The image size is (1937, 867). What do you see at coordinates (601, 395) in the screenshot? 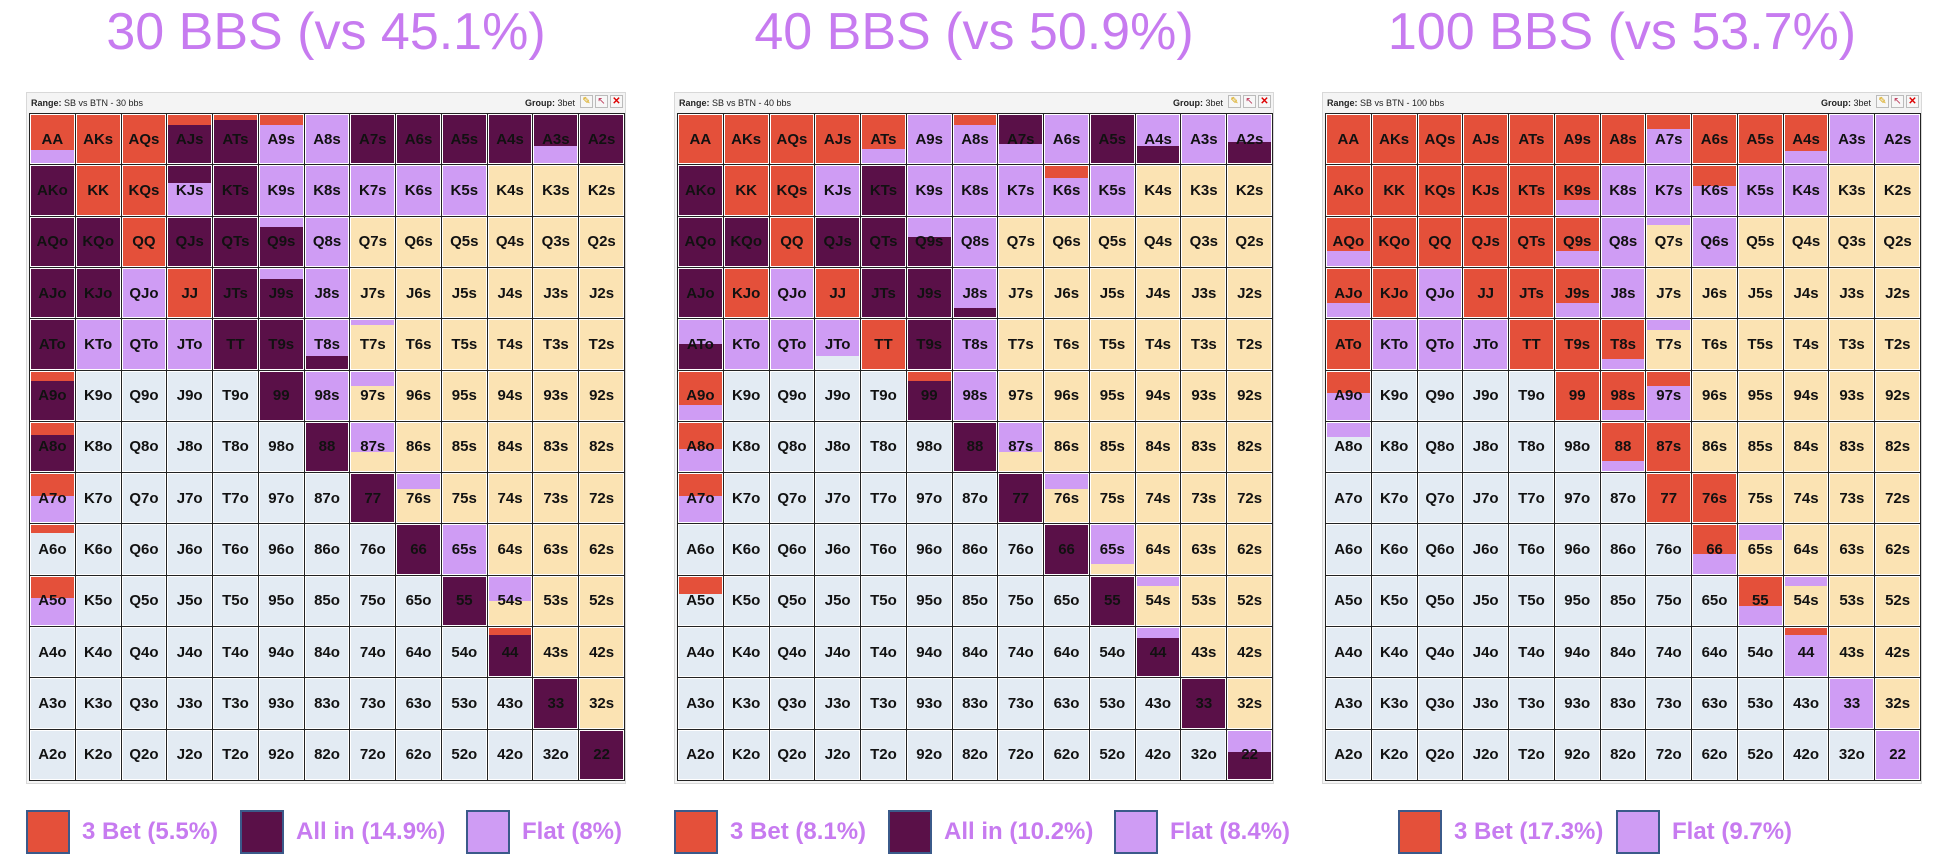
I see `hand-cell-92s: 92s` at bounding box center [601, 395].